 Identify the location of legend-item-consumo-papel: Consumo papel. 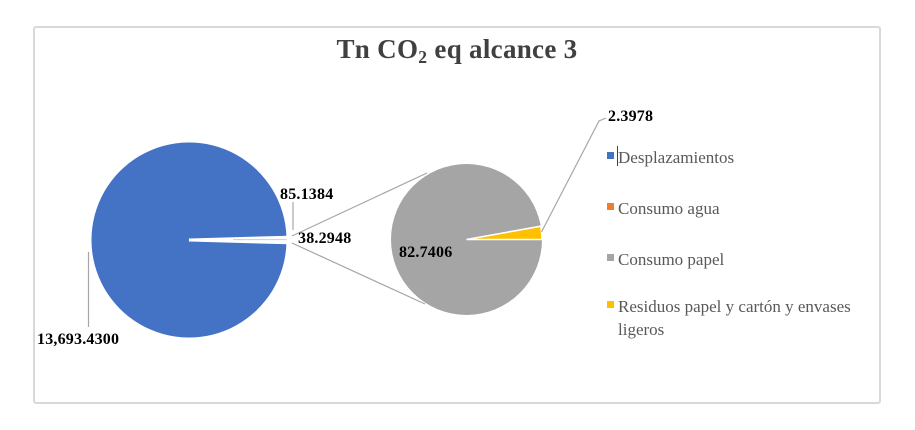
(665, 259).